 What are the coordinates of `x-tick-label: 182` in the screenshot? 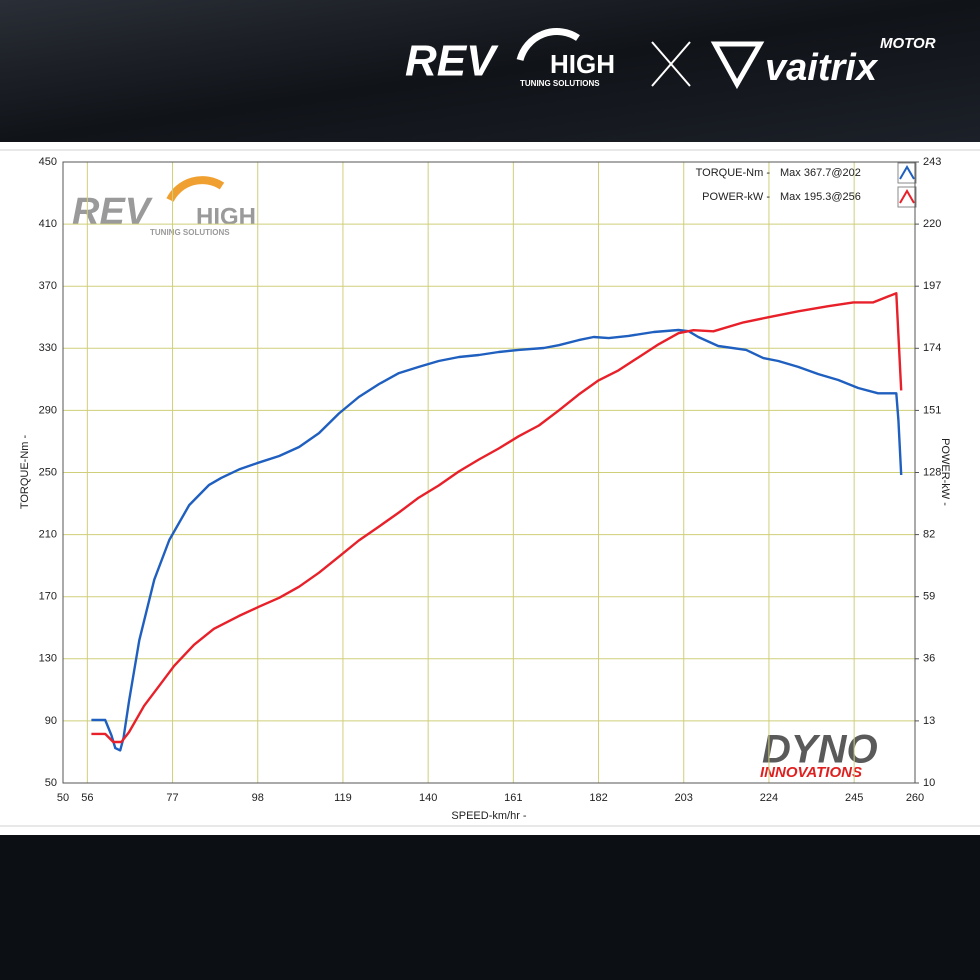 It's located at (598, 798).